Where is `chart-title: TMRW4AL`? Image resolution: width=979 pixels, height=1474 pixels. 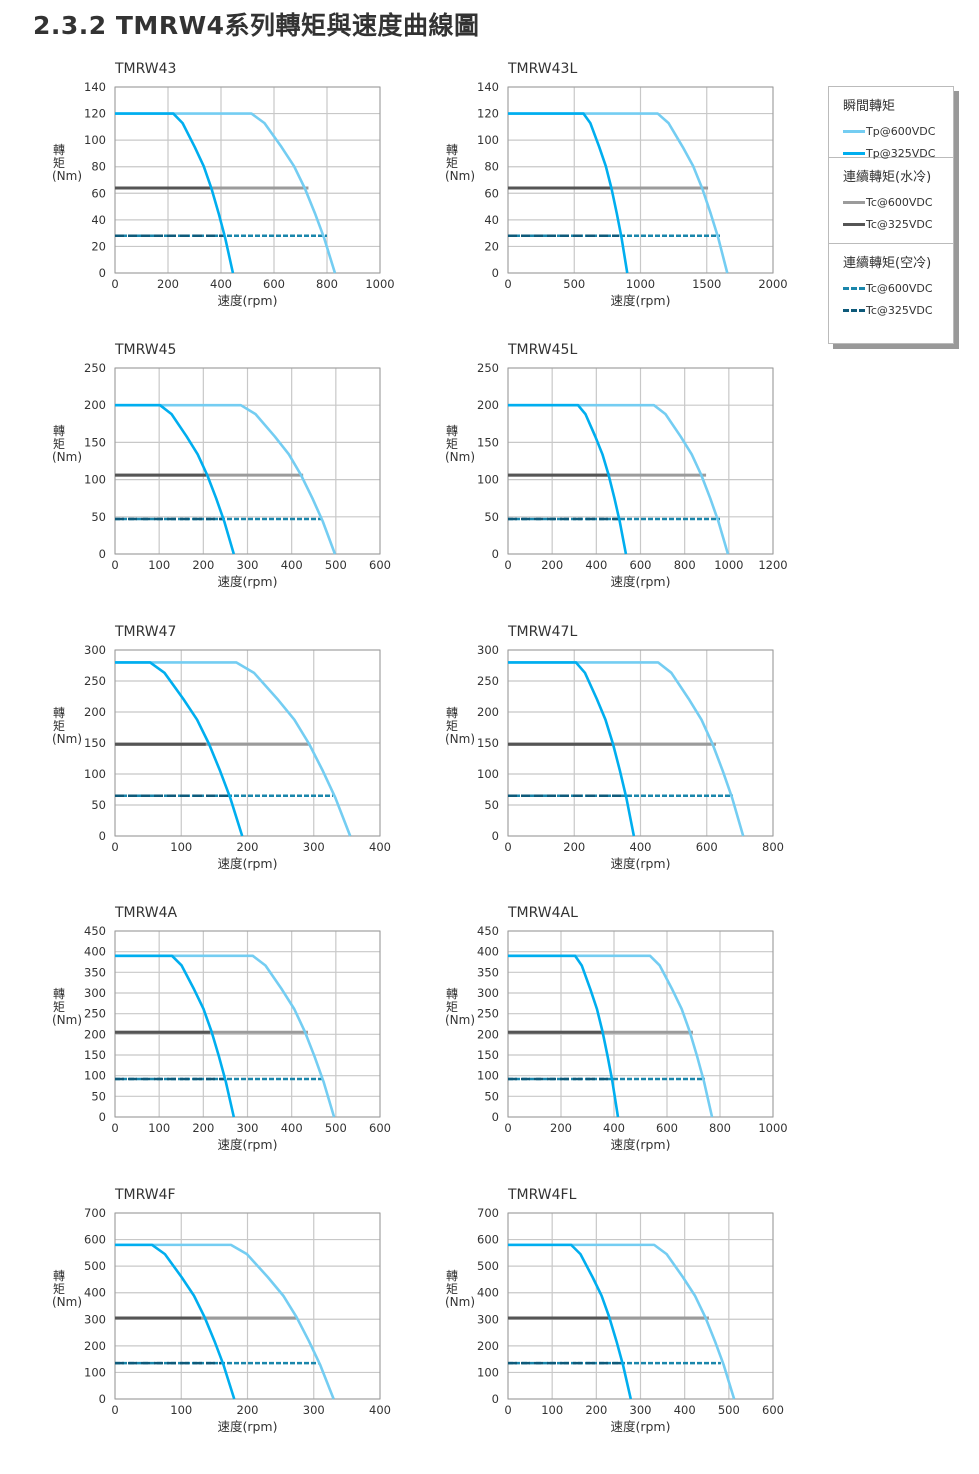
chart-title: TMRW4AL is located at coordinates (542, 913).